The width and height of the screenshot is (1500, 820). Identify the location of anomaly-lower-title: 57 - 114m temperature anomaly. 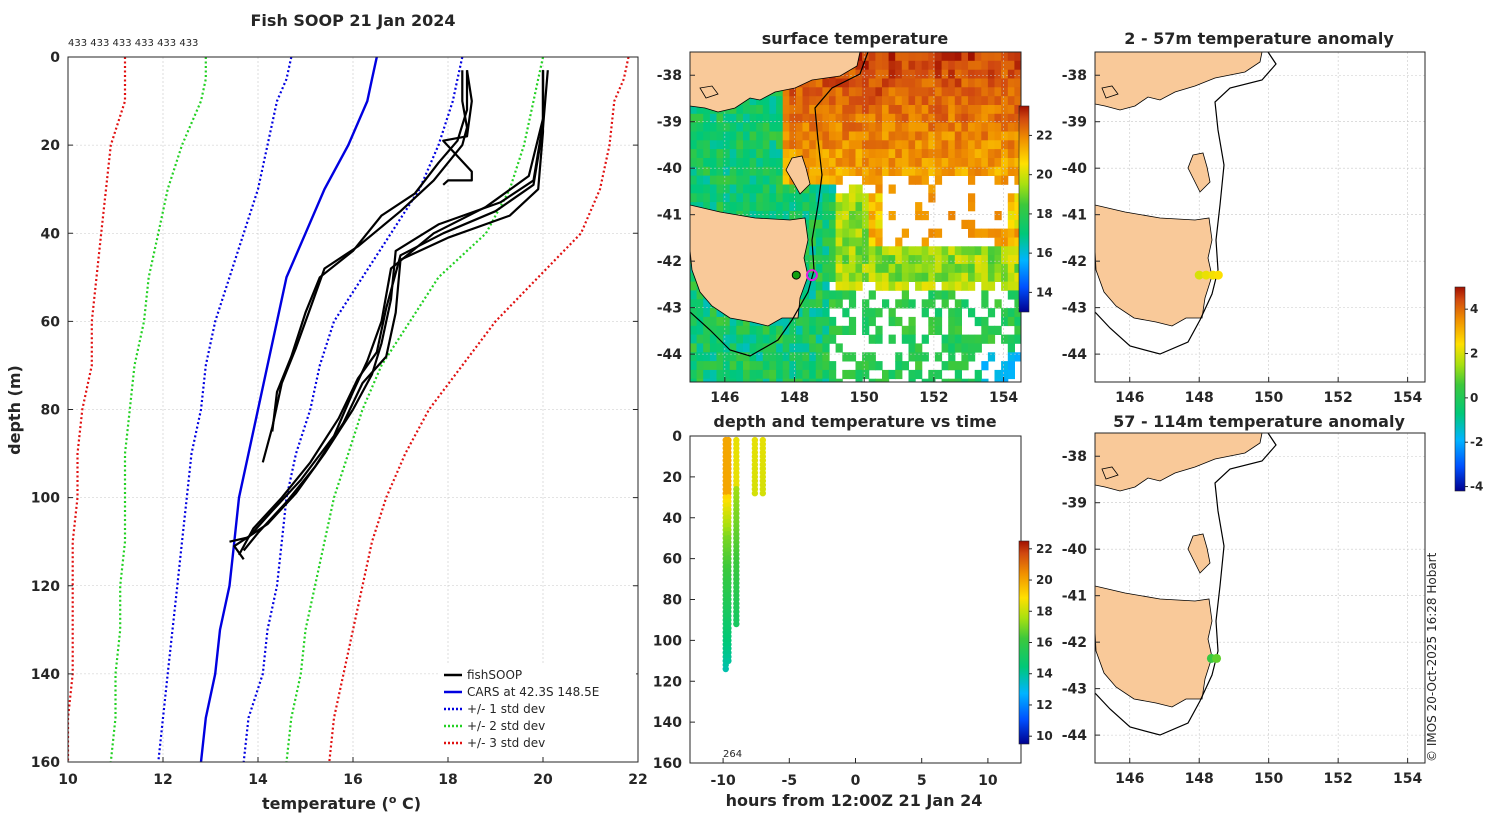
(1259, 421).